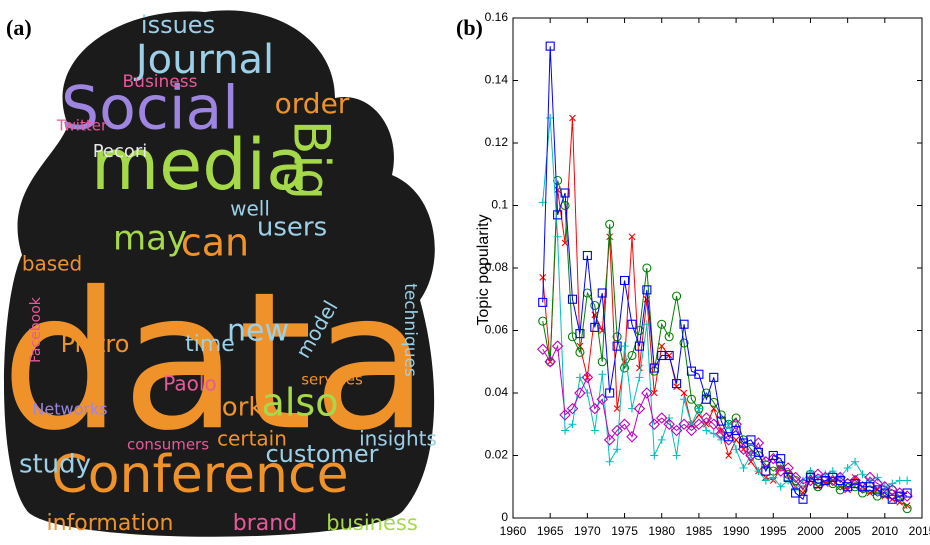 This screenshot has height=545, width=930. What do you see at coordinates (736, 531) in the screenshot?
I see `x-tick-label: 1990` at bounding box center [736, 531].